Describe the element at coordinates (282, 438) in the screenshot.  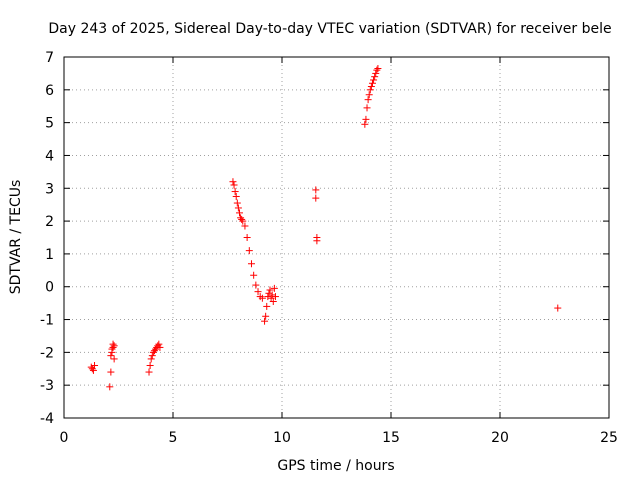
I see `x-tick-label: 10` at that location.